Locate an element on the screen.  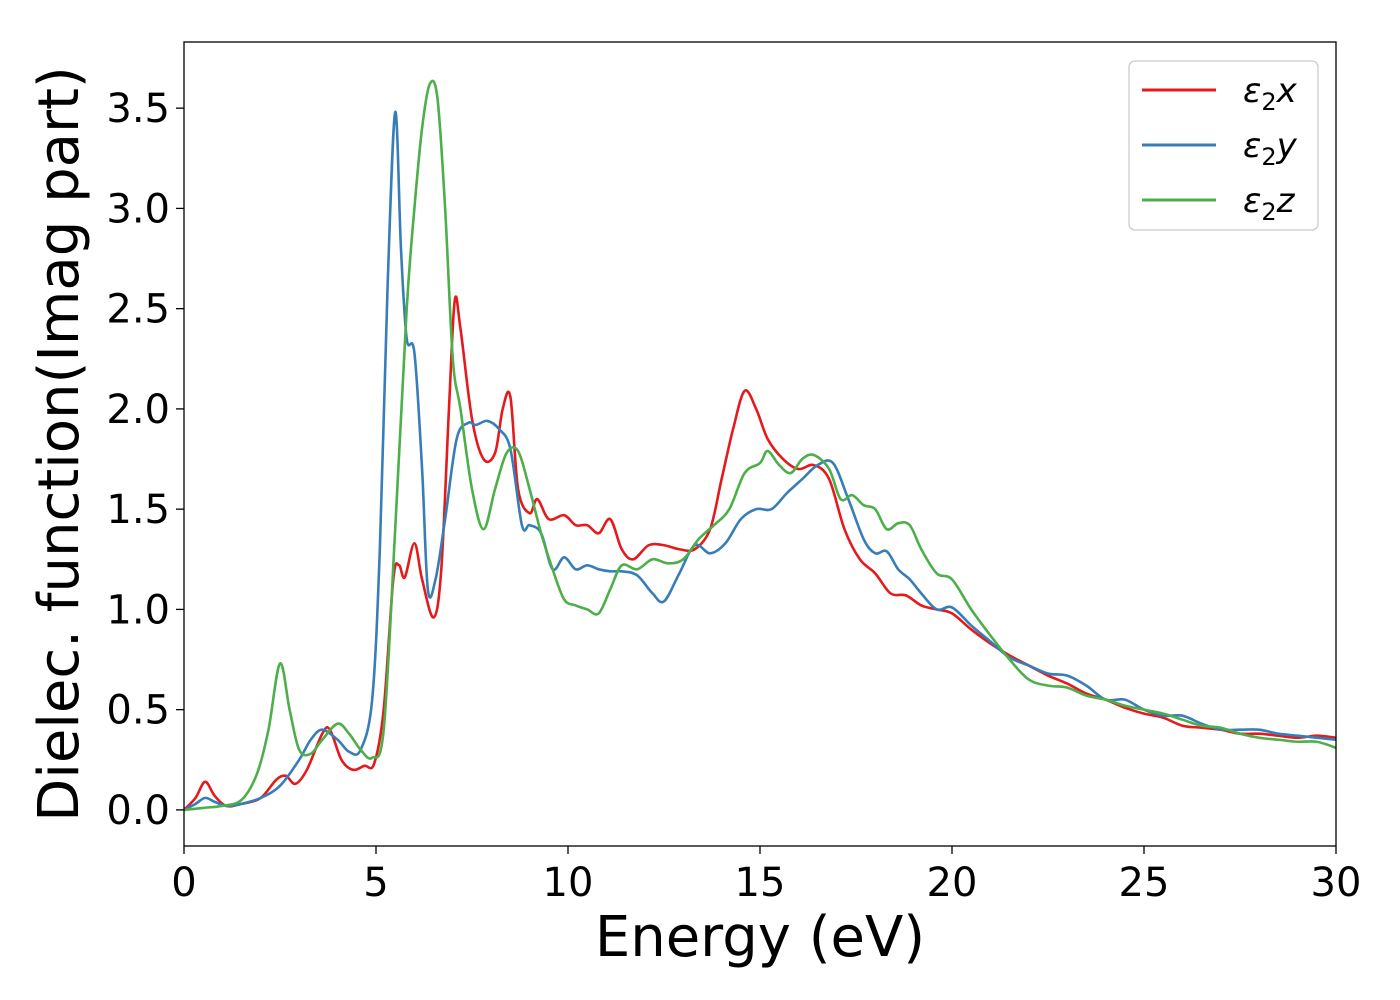
y-tick-label: 1.0 is located at coordinates (138, 610).